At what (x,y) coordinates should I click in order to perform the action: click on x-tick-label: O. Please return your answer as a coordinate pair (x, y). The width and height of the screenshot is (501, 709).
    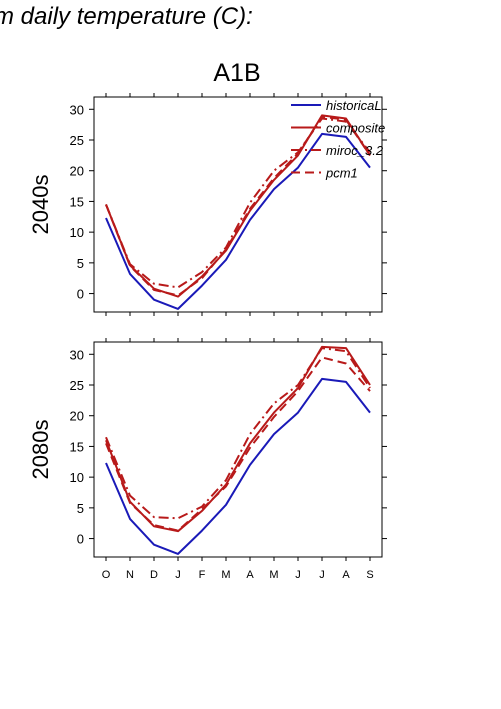
    Looking at the image, I should click on (106, 575).